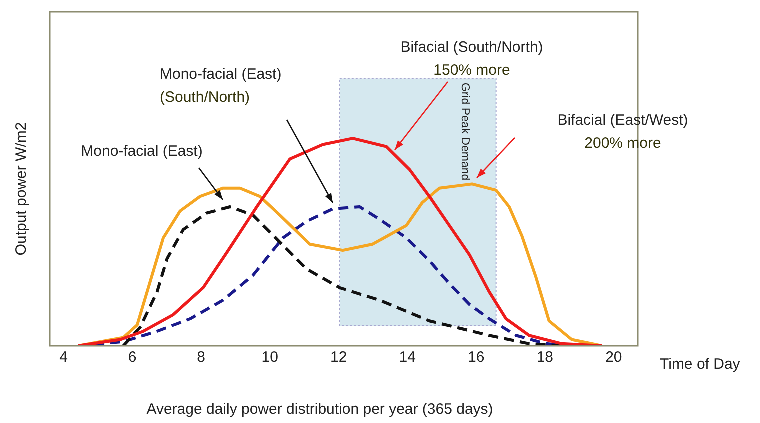  What do you see at coordinates (472, 59) in the screenshot?
I see `text: Bifacial (South/North) 150% more` at bounding box center [472, 59].